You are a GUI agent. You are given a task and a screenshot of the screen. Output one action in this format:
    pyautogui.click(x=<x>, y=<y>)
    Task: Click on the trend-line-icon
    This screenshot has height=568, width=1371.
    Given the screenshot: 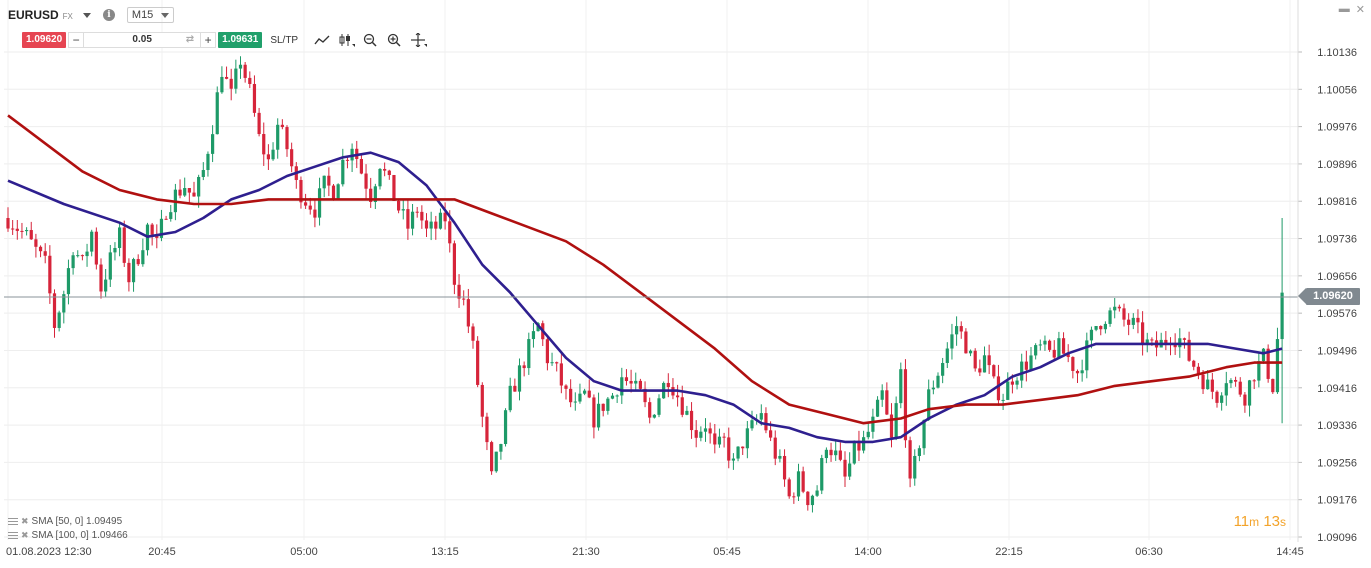 What is the action you would take?
    pyautogui.click(x=322, y=40)
    